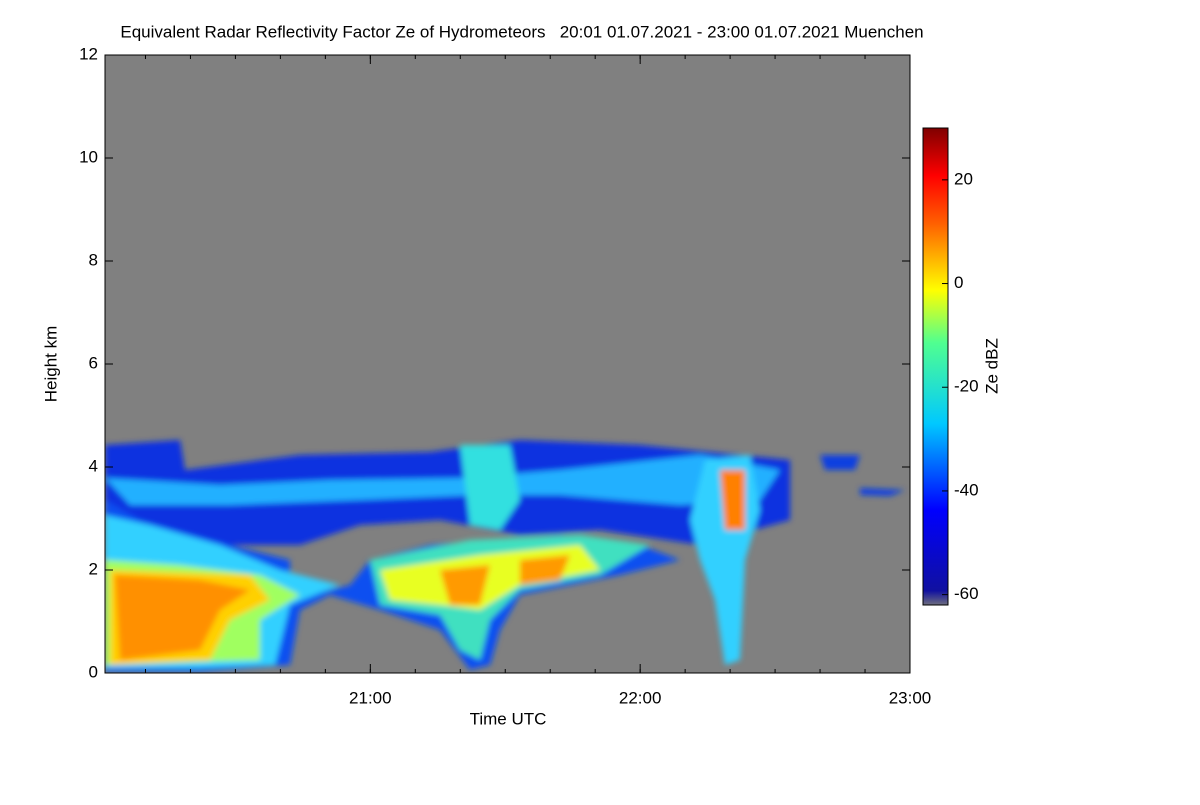 The height and width of the screenshot is (805, 1200). I want to click on y-axis-label: Height km, so click(50, 364).